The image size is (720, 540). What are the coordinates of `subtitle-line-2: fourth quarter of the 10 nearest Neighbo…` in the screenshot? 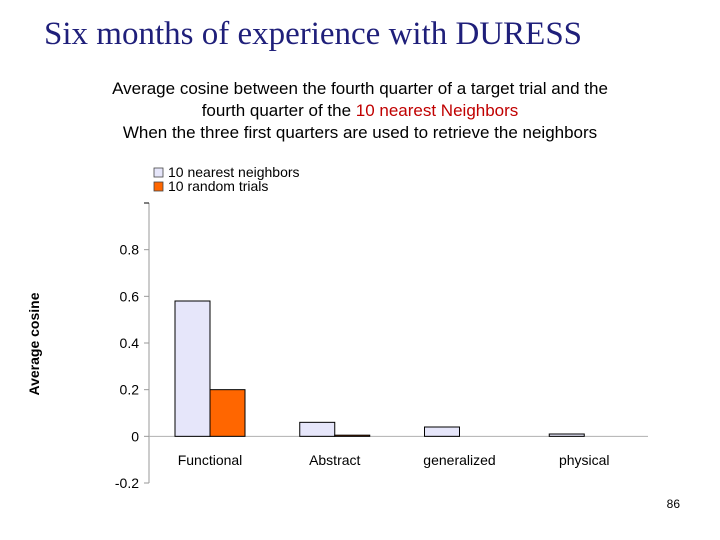 It's located at (360, 111).